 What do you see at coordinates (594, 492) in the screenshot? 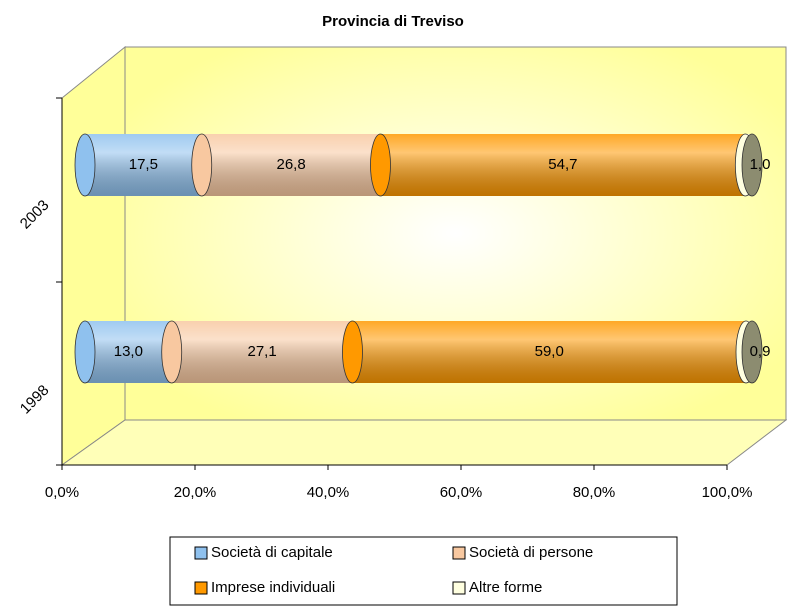
I see `x-tick-label: 80,0%` at bounding box center [594, 492].